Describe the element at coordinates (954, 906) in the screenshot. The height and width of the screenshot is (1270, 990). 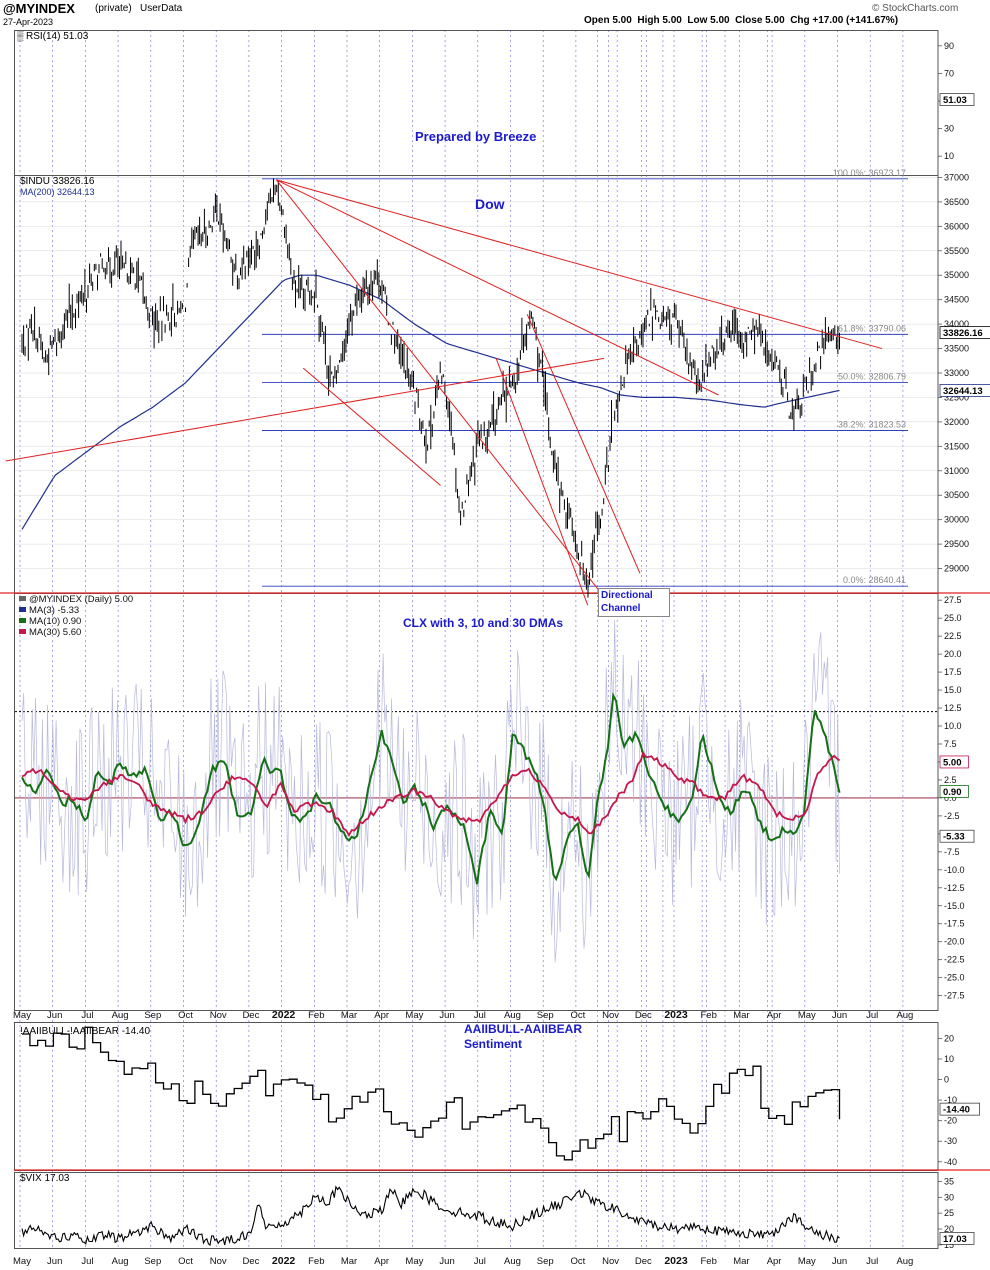
I see `clx-tick-label: -15.0` at that location.